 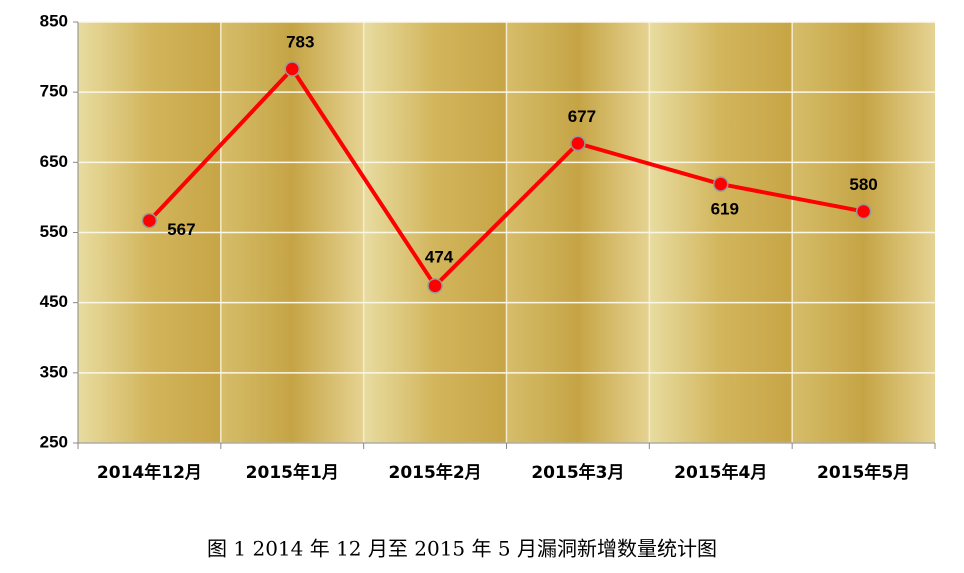 What do you see at coordinates (720, 472) in the screenshot?
I see `x-tick-label: 2015年4月` at bounding box center [720, 472].